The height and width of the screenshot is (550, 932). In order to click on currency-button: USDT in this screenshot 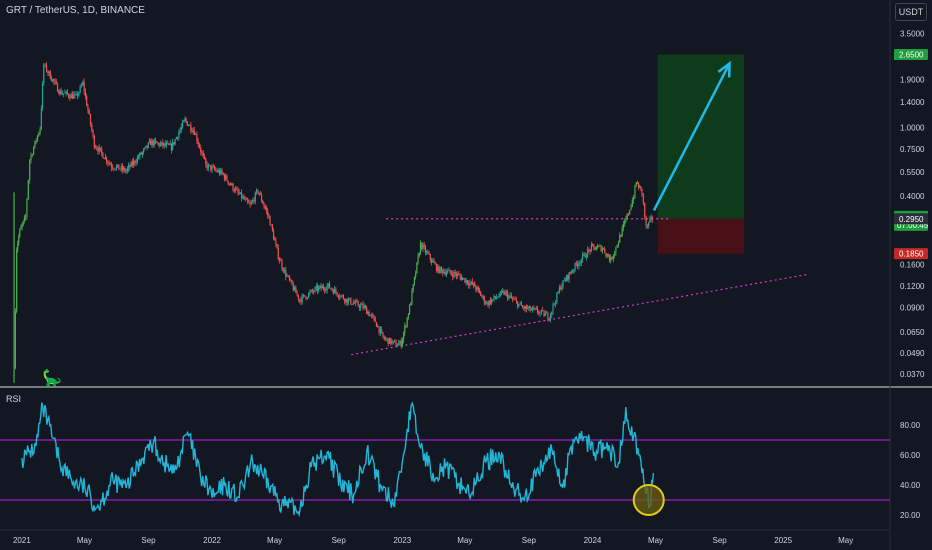, I will do `click(911, 12)`.